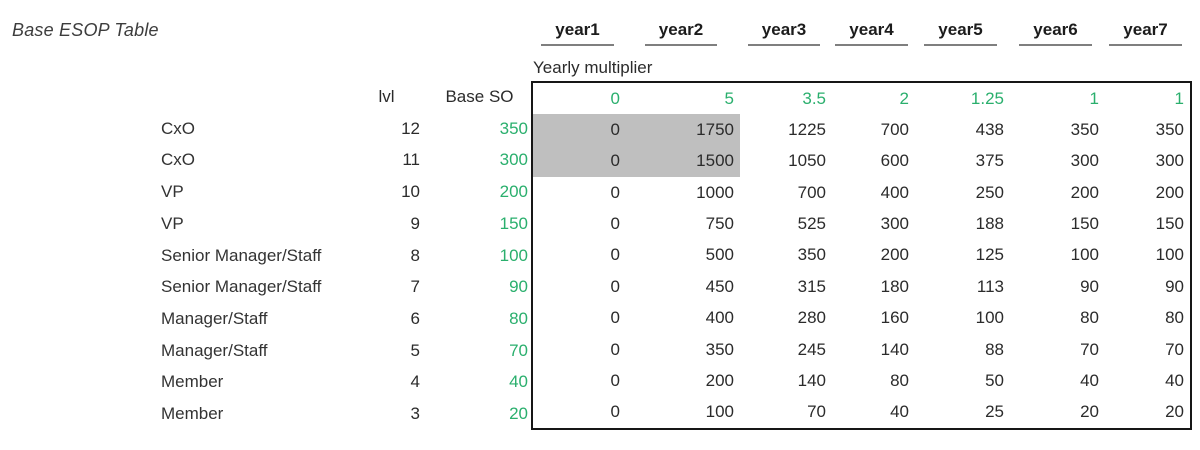  What do you see at coordinates (807, 130) in the screenshot?
I see `grid-cell: 1225` at bounding box center [807, 130].